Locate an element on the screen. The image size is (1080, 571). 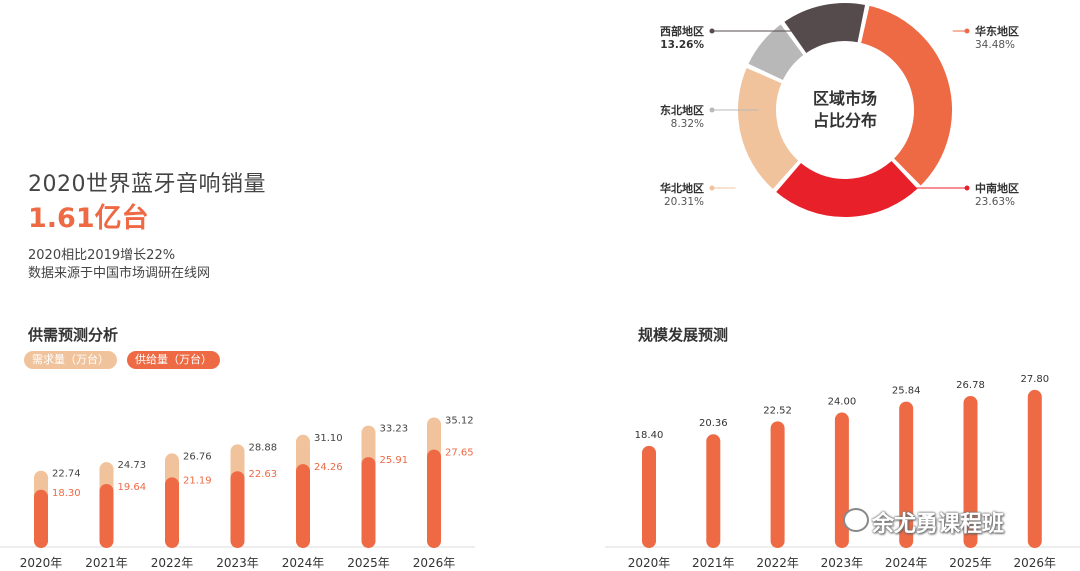
slice-value-4: 13.26% is located at coordinates (682, 45).